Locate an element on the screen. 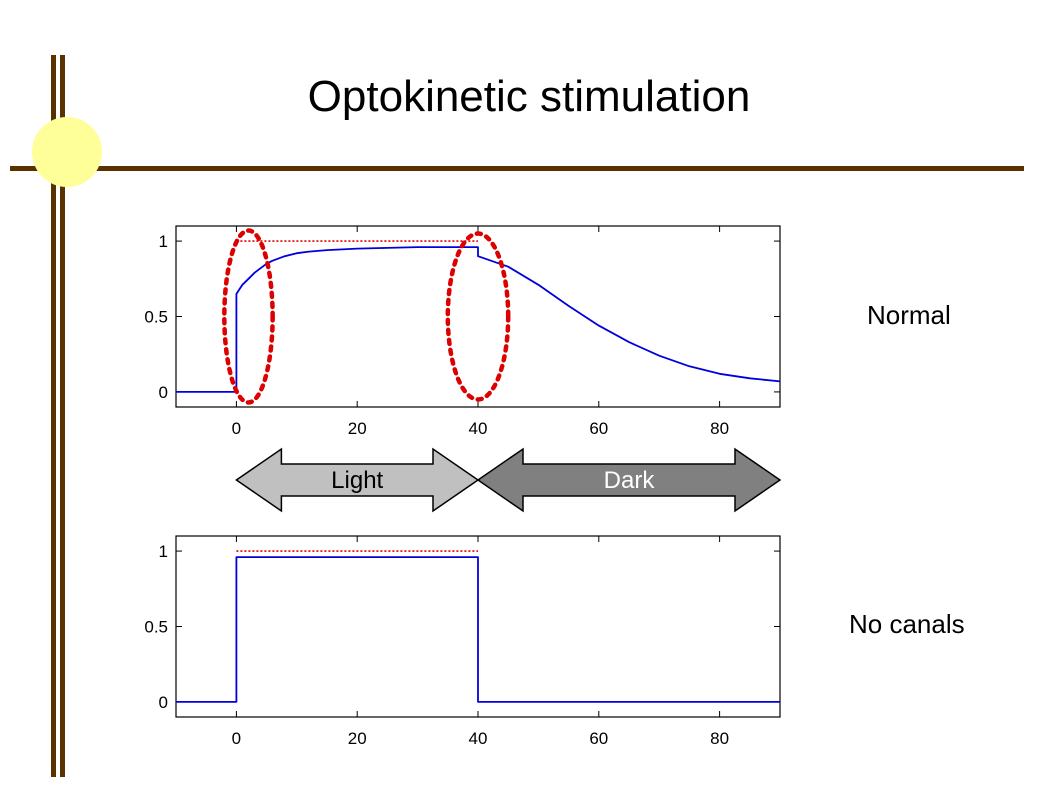 The width and height of the screenshot is (1058, 793). slide-title: Optokinetic stimulation is located at coordinates (529, 96).